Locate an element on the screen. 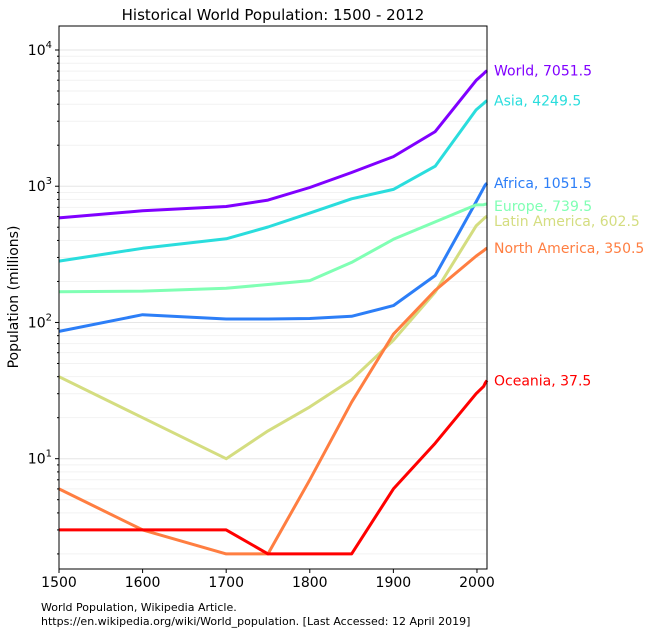 This screenshot has width=651, height=633. source-line-1: World Population, Wikipedia Article. is located at coordinates (139, 607).